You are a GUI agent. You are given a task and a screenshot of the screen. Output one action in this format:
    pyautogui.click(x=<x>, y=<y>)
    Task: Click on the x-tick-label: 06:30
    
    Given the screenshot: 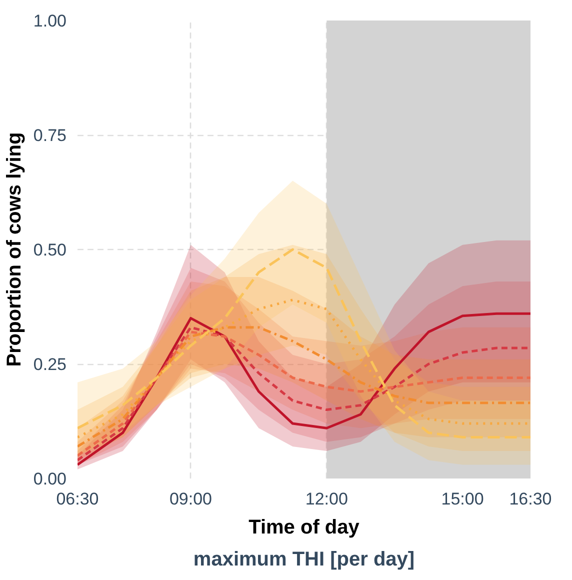 What is the action you would take?
    pyautogui.click(x=77, y=499)
    